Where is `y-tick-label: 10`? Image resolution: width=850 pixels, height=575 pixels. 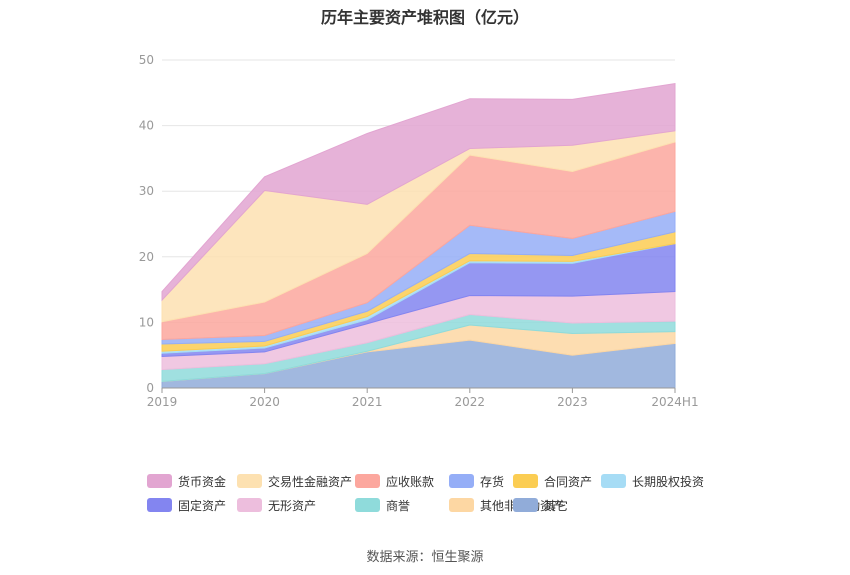
y-tick-label: 10 is located at coordinates (146, 322).